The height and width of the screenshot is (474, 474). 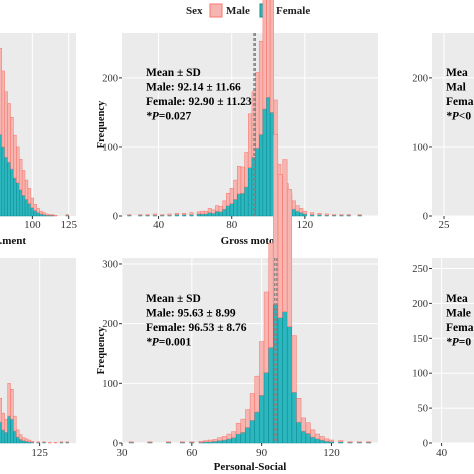 I want to click on panel-1: 100 125 ...ment, so click(x=38, y=140).